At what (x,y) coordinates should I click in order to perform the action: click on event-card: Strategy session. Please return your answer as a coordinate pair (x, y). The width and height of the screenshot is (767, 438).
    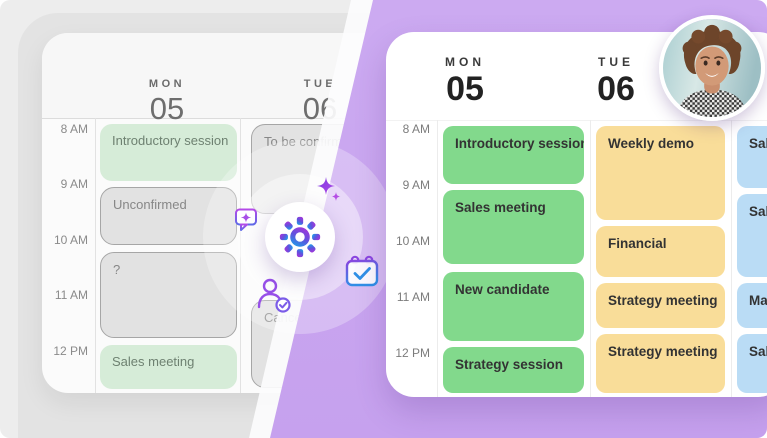
    Looking at the image, I should click on (513, 370).